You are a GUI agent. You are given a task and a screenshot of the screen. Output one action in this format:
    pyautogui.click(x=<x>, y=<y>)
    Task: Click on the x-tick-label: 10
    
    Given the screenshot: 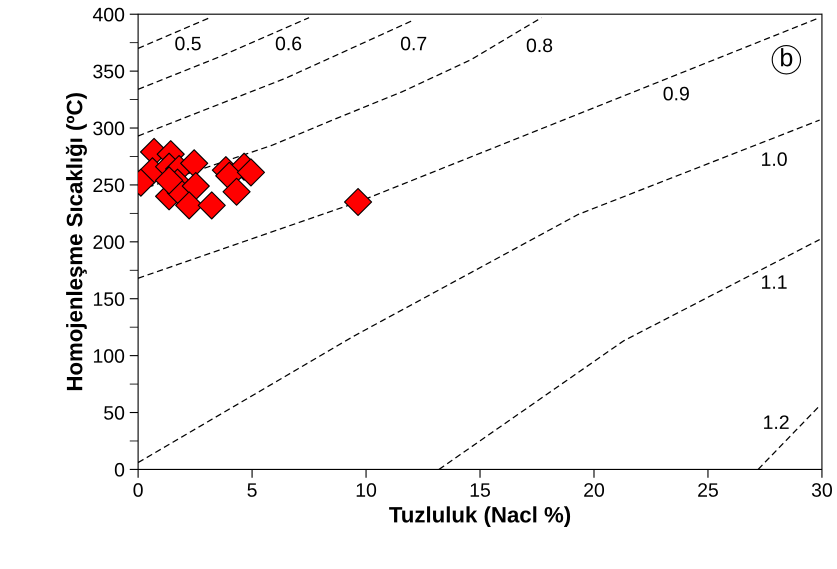 What is the action you would take?
    pyautogui.click(x=366, y=490)
    